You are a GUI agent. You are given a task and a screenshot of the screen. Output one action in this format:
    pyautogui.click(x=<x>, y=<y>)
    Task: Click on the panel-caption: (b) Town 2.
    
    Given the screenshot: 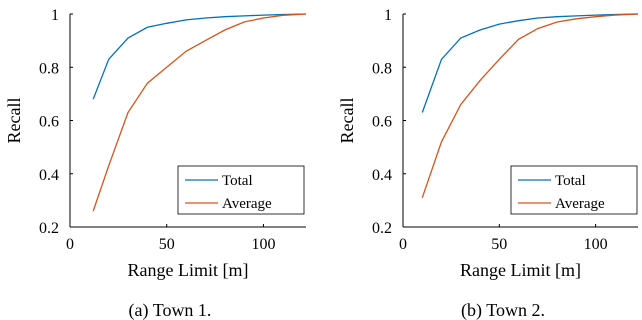 What is the action you would take?
    pyautogui.click(x=503, y=310)
    